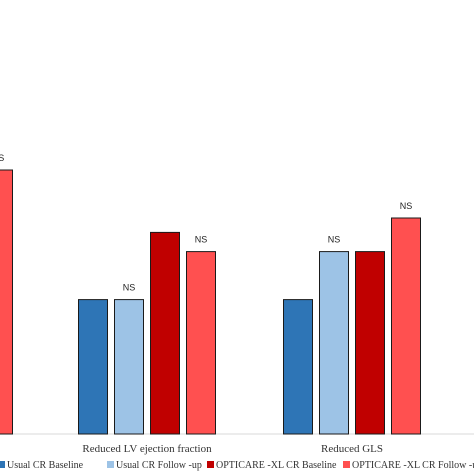 This screenshot has width=474, height=474. I want to click on legend-label-4: OPTICARE -XL CR Follow -up, so click(413, 465).